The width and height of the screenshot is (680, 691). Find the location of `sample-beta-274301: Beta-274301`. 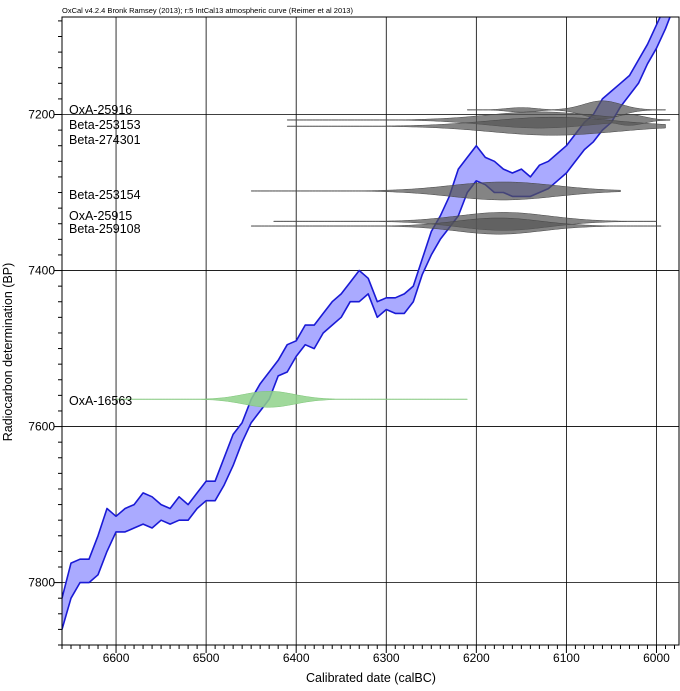

sample-beta-274301: Beta-274301 is located at coordinates (367, 131).